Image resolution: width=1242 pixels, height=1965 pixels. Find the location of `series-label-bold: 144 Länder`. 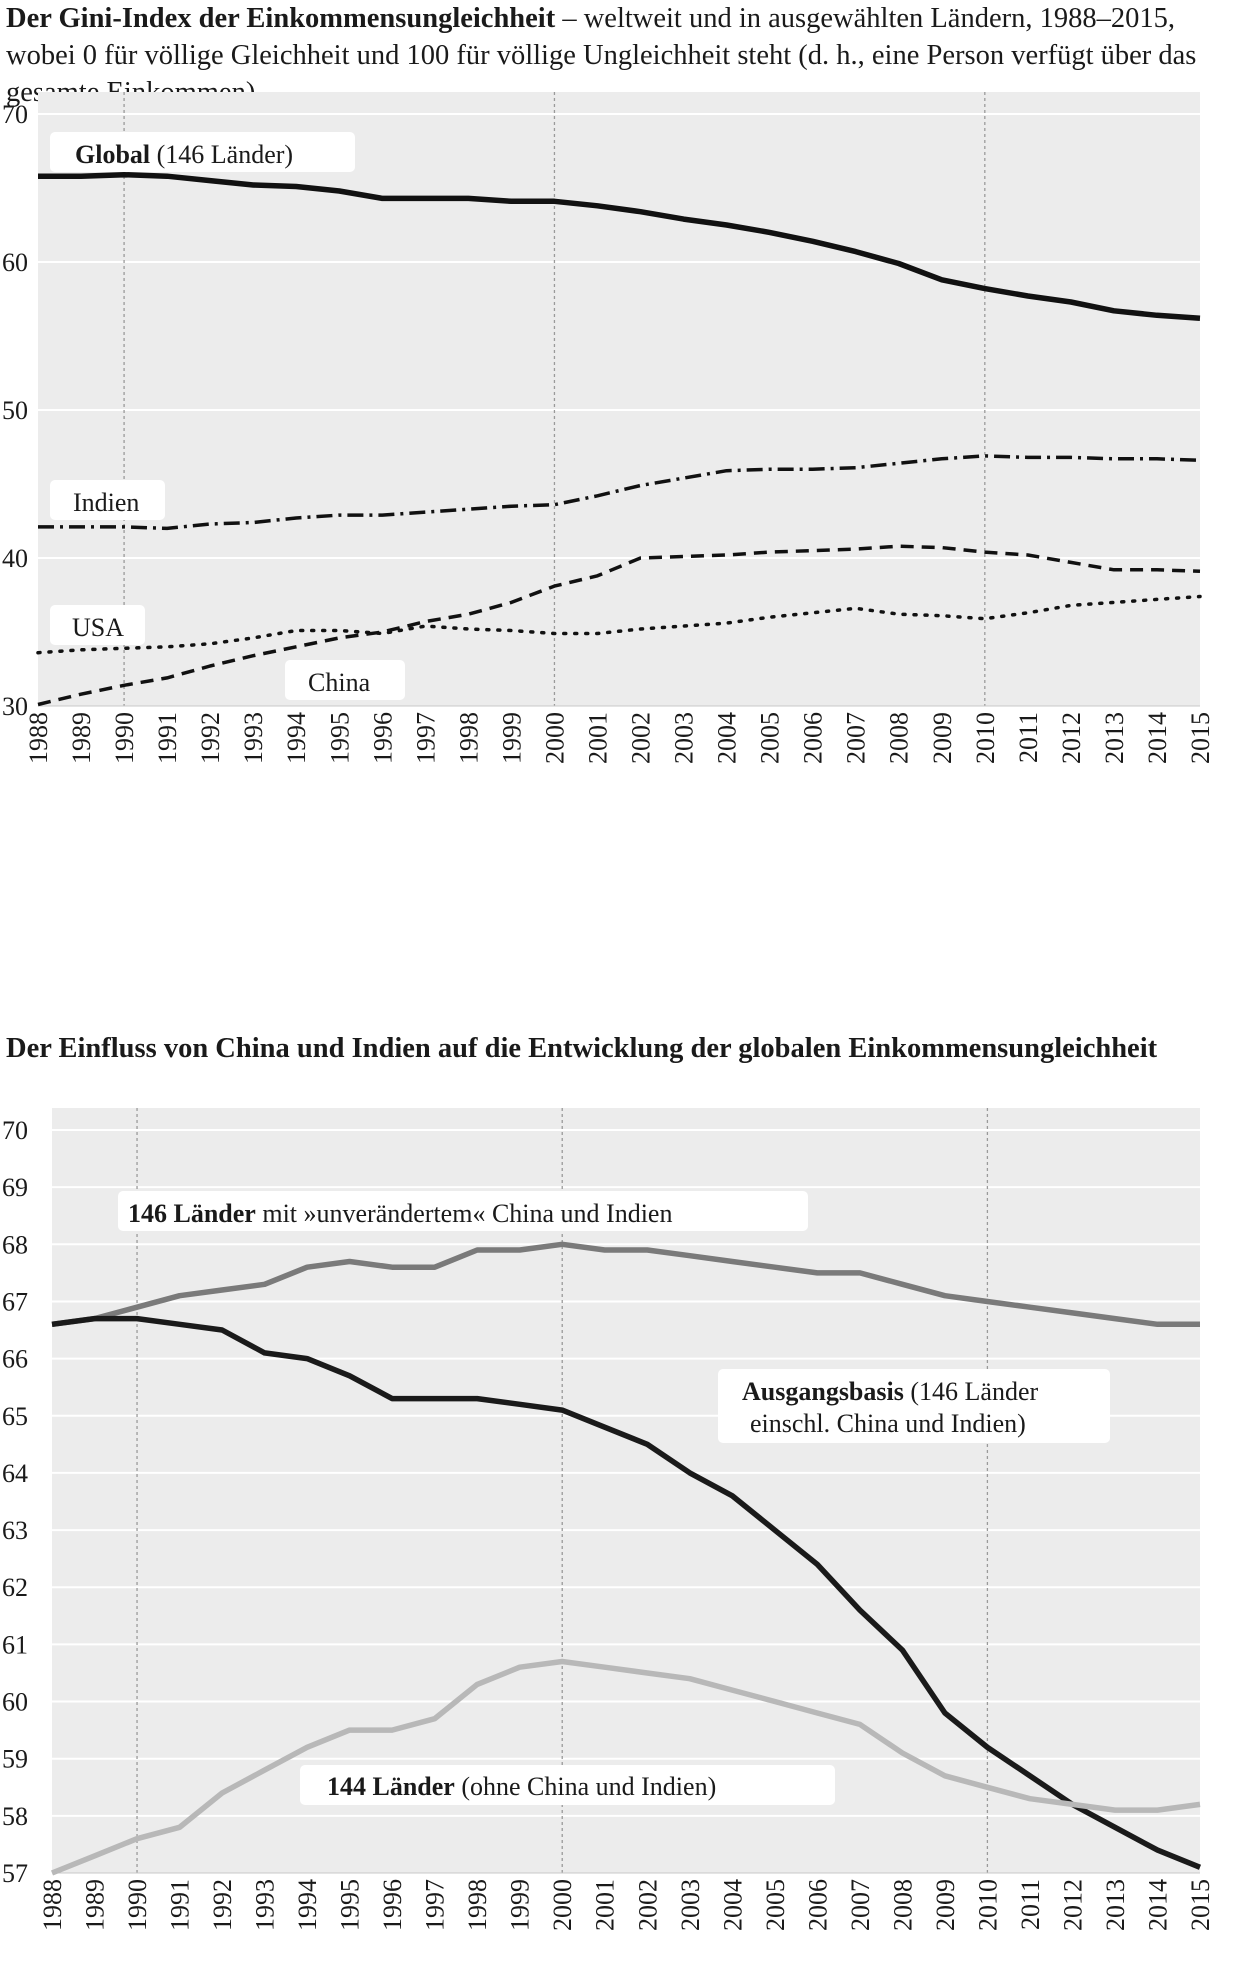

series-label-bold: 144 Länder is located at coordinates (391, 1786).